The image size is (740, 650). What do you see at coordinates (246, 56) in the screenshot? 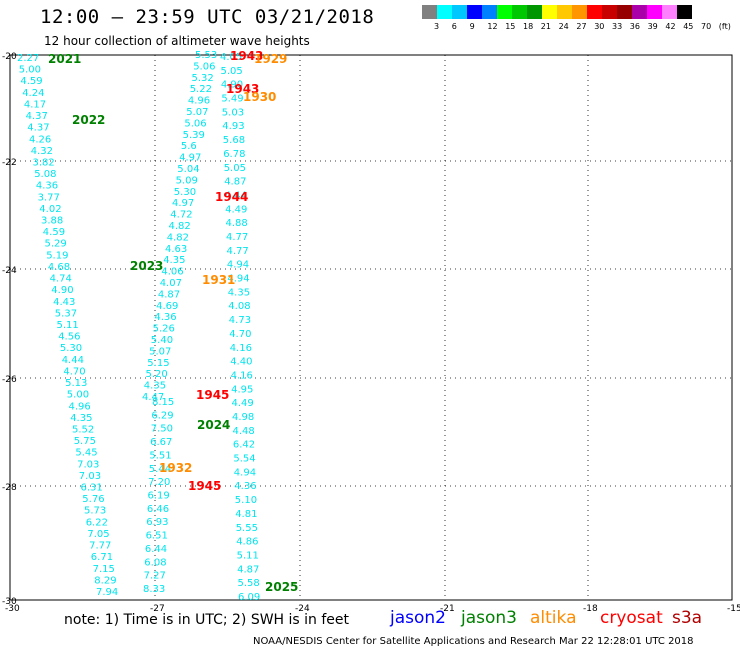
I see `pass-label: 1943` at bounding box center [246, 56].